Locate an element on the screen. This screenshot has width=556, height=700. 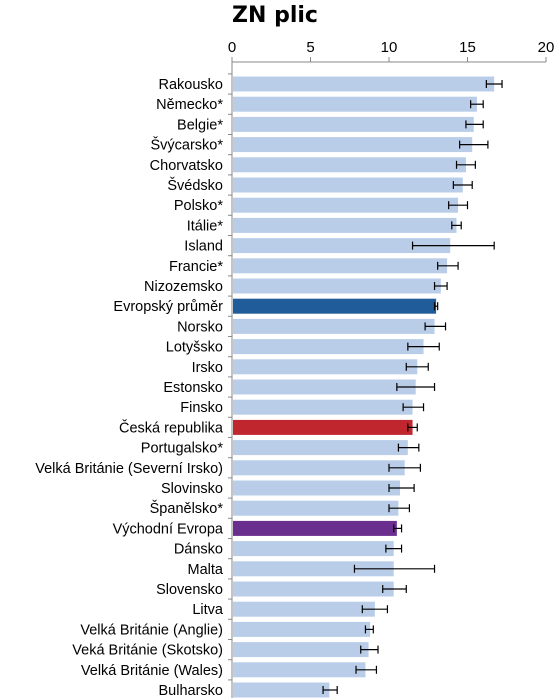
category-label: Malta is located at coordinates (206, 570).